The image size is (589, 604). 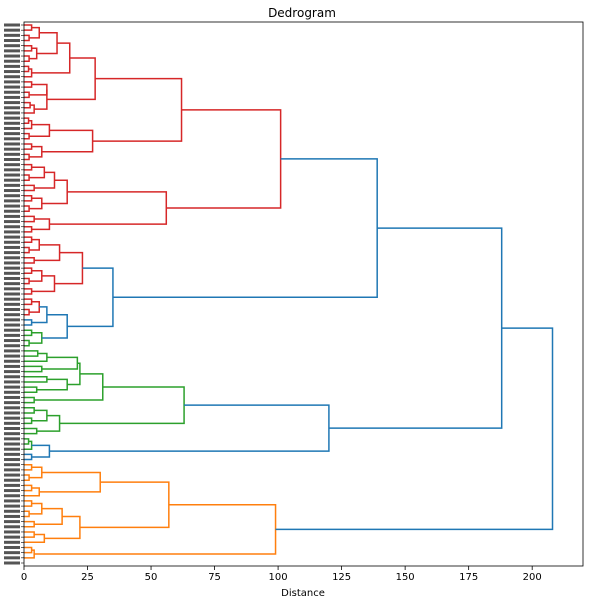 I want to click on x-axis: 0 25 50 75 100 125 150 175 200, so click(x=281, y=574).